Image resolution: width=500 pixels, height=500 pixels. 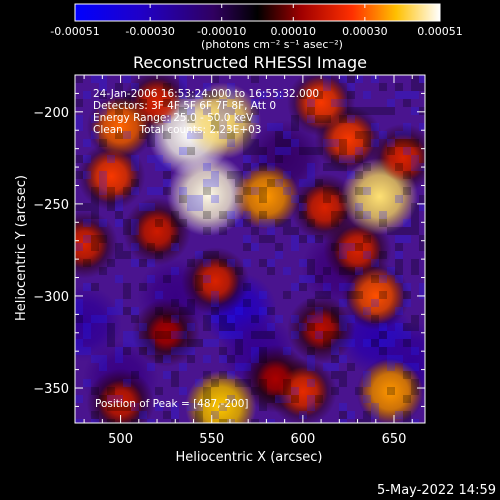 I want to click on annotation-time-range: 24-Jan-2006 16:53:24.000 to 16:55:32.000, so click(x=206, y=94).